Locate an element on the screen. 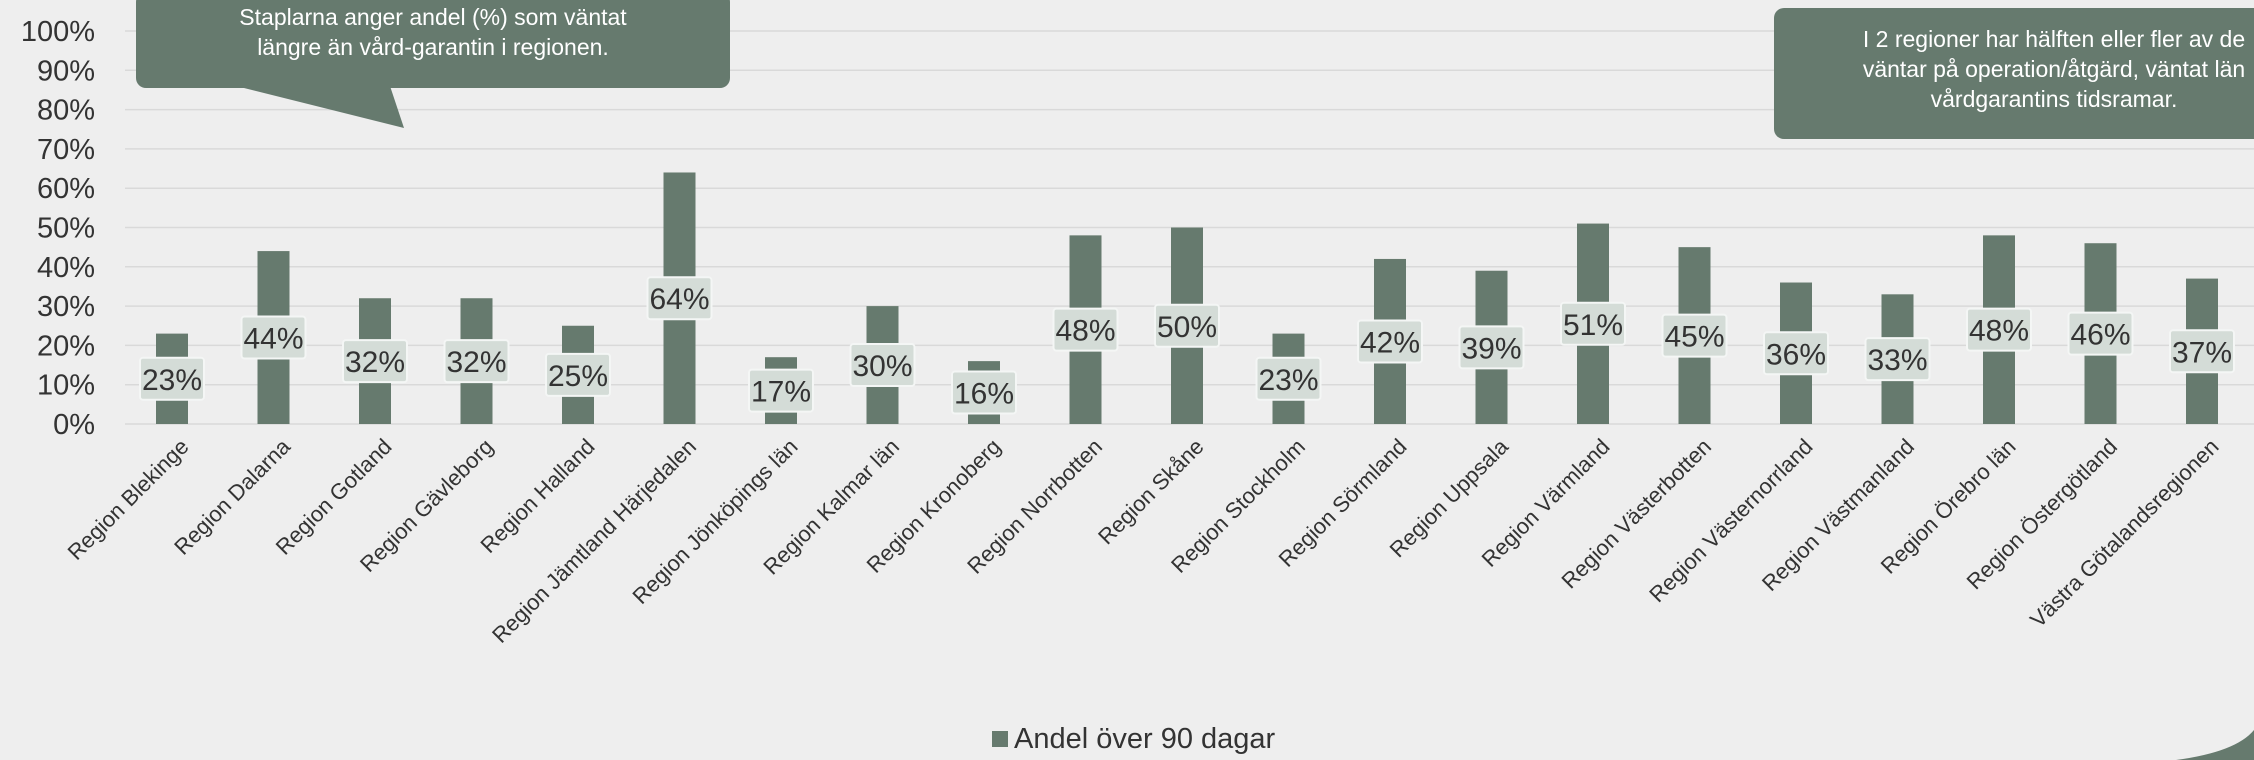 The height and width of the screenshot is (760, 2254). data-label: 37% is located at coordinates (2202, 351).